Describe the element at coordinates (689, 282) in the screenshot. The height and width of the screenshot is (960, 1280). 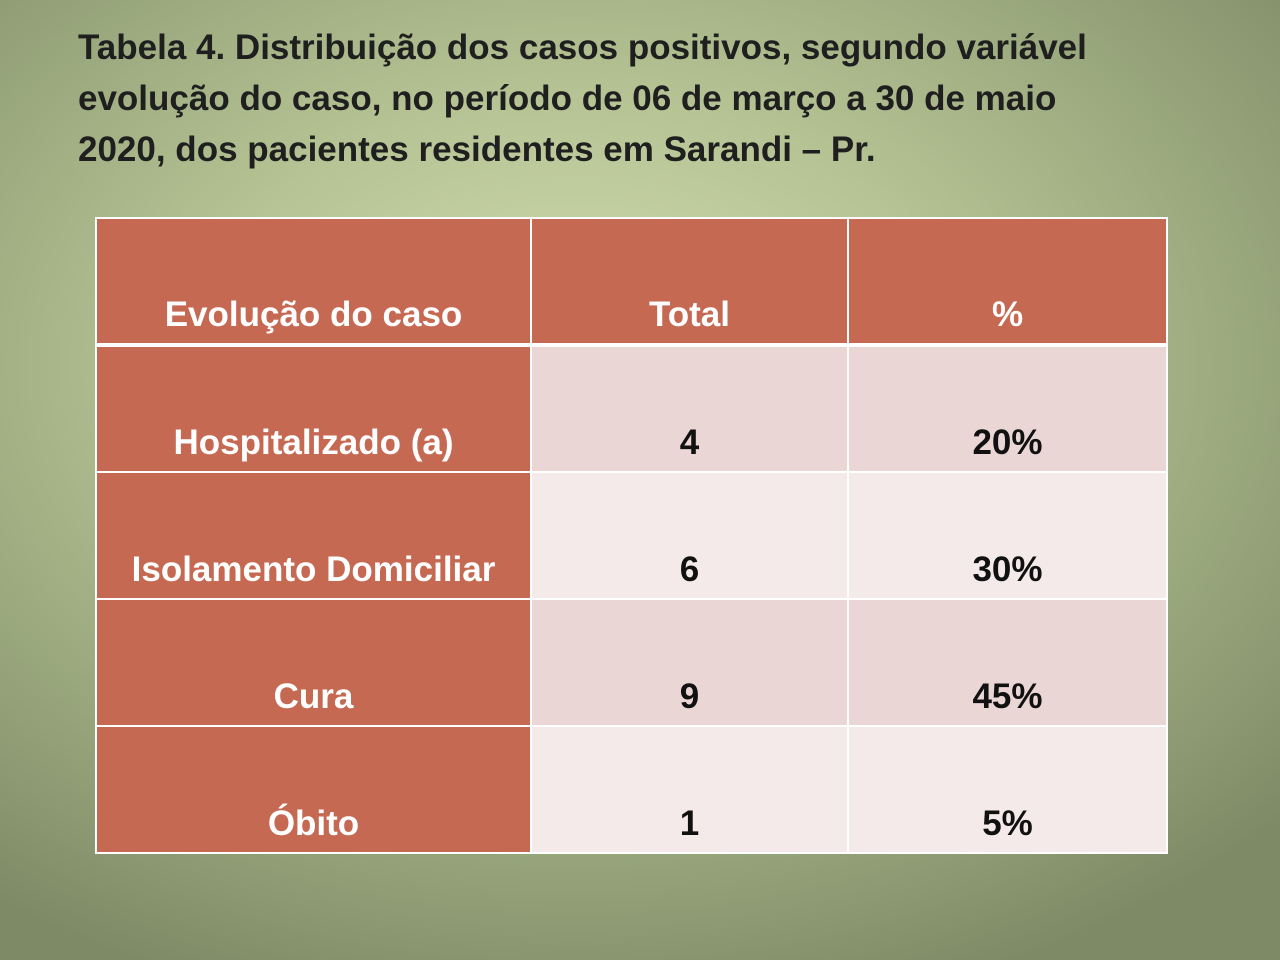
I see `column-header-total: Total` at that location.